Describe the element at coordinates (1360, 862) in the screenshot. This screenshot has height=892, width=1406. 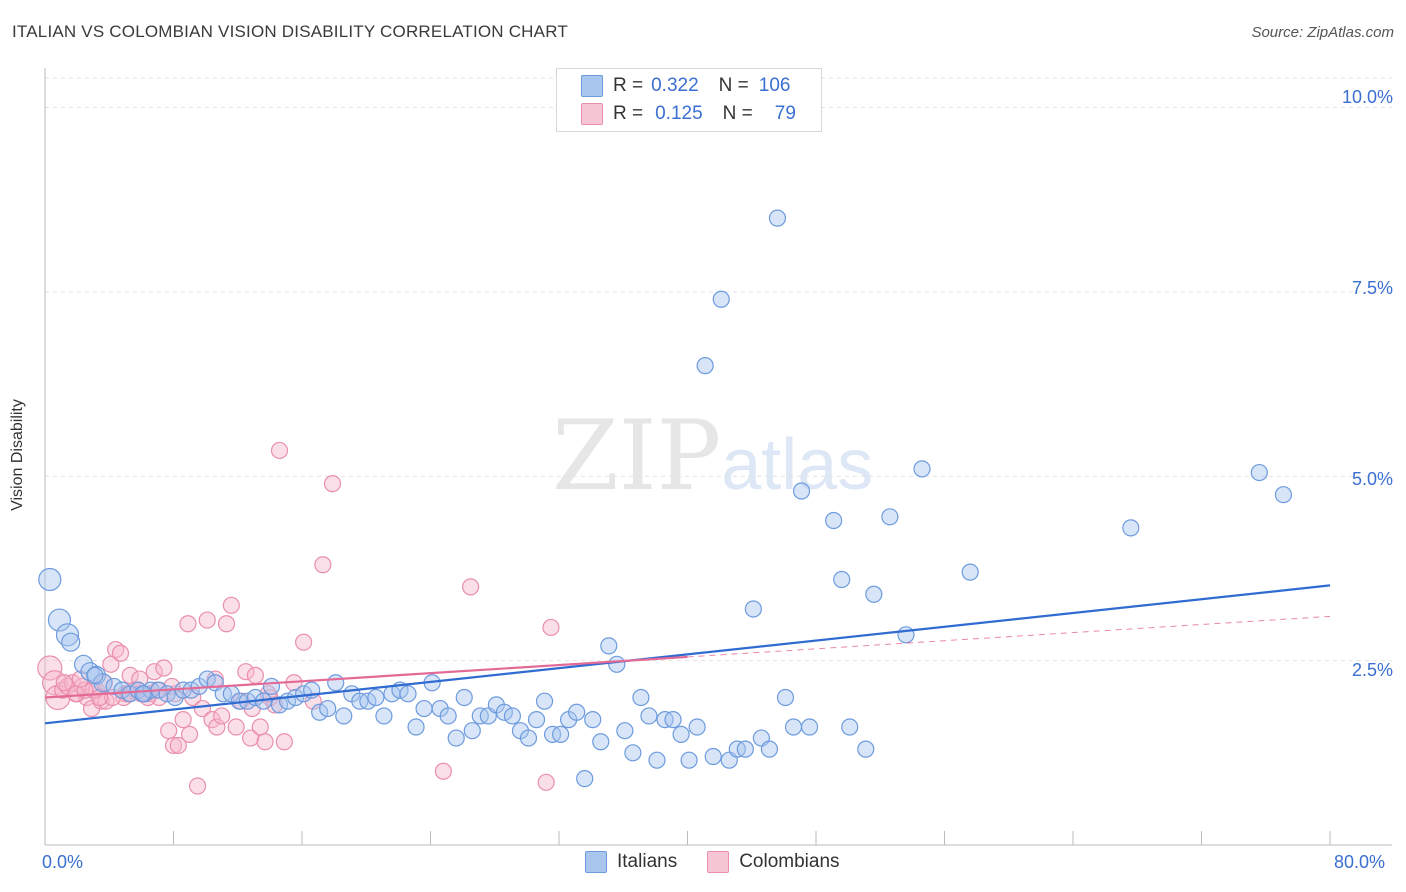
I see `x-tick-max: 80.0%` at that location.